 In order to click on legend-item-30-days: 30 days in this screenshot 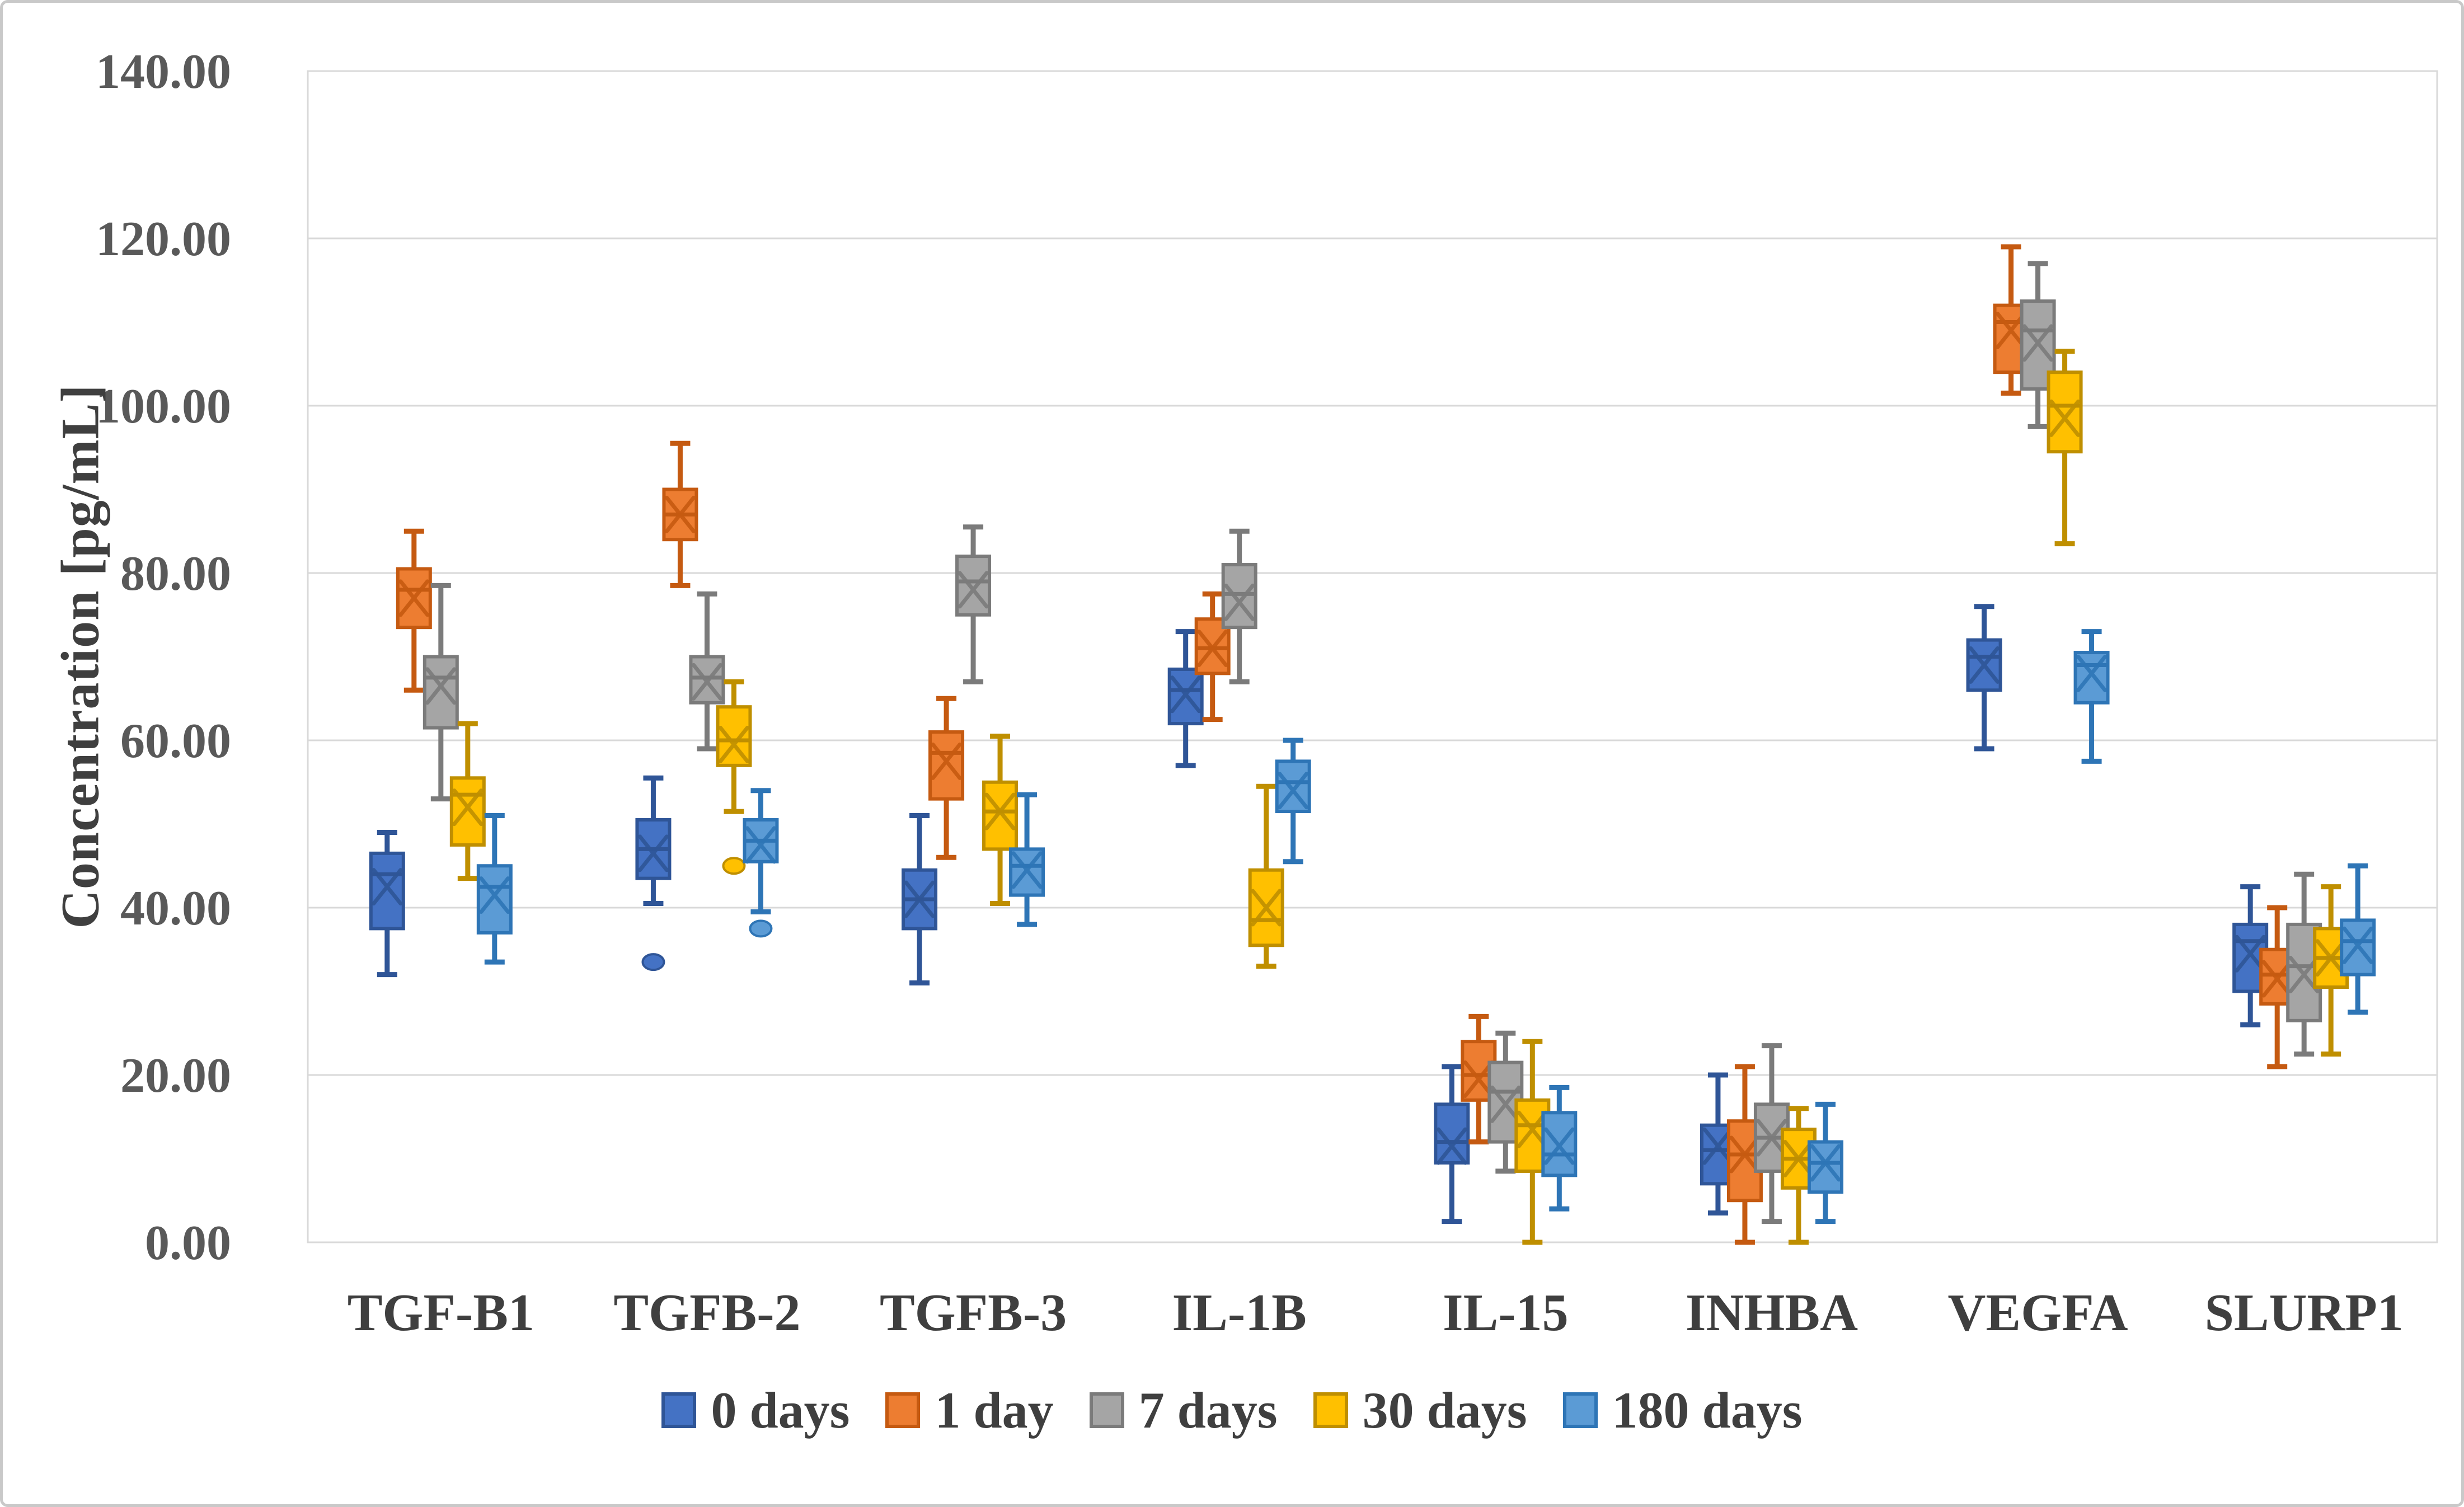, I will do `click(1420, 1410)`.